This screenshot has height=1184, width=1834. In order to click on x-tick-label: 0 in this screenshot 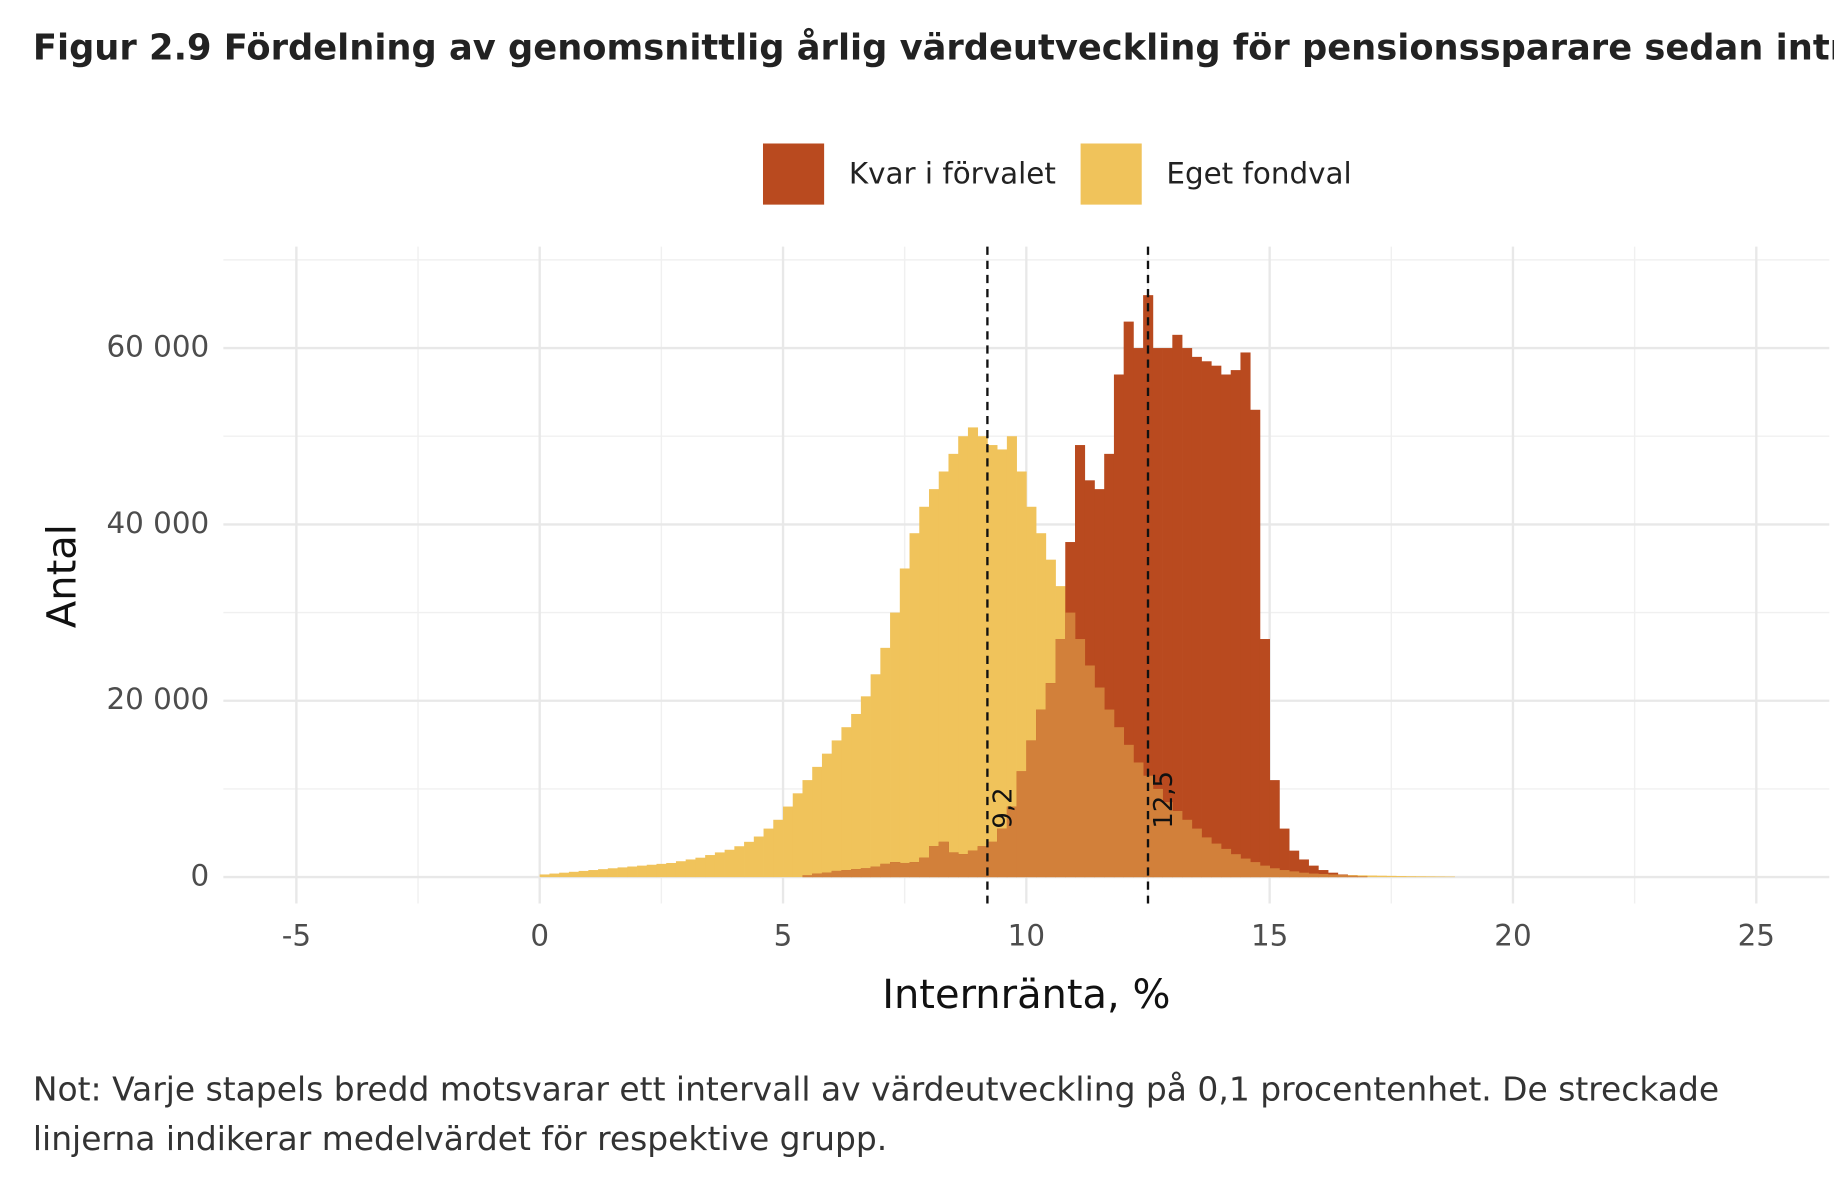, I will do `click(539, 936)`.